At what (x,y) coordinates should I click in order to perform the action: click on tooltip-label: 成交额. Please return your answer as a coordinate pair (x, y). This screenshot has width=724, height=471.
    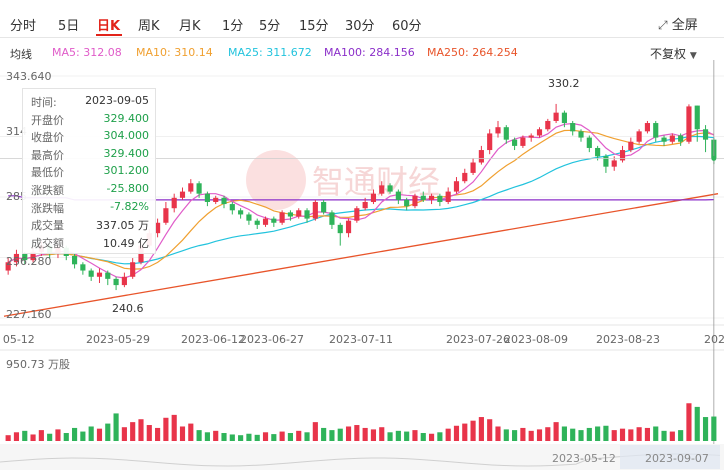
    Looking at the image, I should click on (47, 243).